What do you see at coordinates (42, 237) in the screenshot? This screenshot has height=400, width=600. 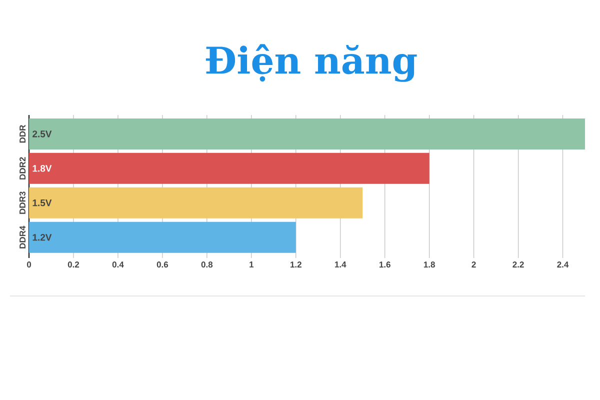 I see `data-label: 1.2V` at bounding box center [42, 237].